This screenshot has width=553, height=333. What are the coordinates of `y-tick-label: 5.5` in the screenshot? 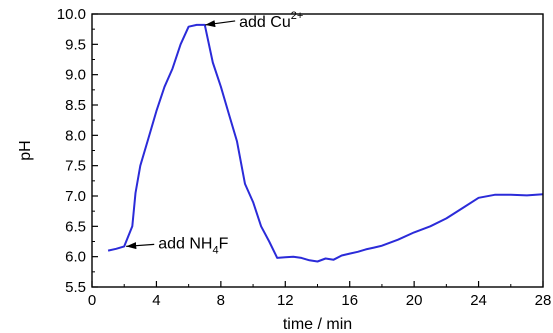 It's located at (75, 287).